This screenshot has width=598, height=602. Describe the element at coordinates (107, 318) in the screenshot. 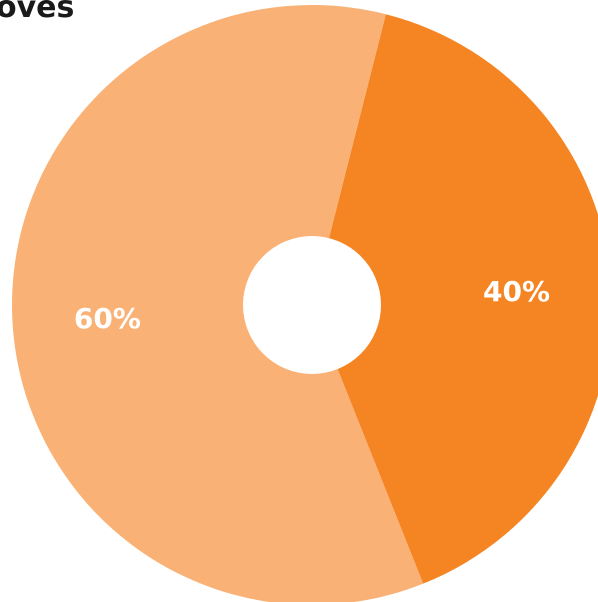

I see `slice-label-60-percent: 60%` at that location.